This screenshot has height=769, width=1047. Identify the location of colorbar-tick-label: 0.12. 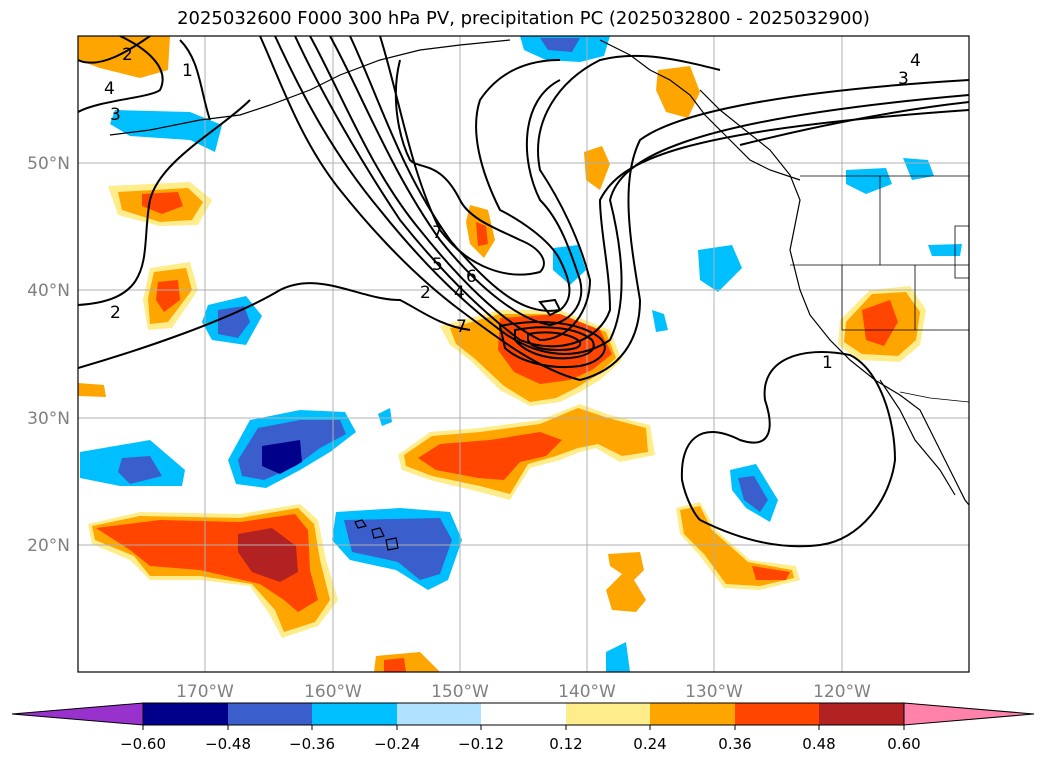
(565, 744).